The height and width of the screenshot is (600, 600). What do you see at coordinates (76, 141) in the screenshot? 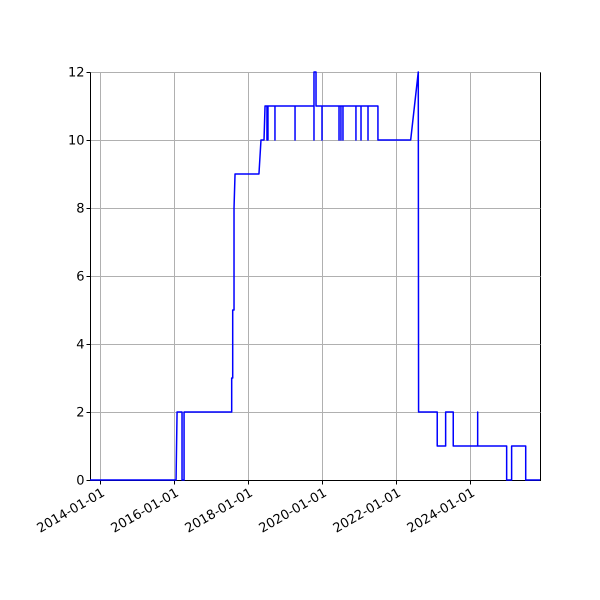
I see `y-tick-label: 10` at bounding box center [76, 141].